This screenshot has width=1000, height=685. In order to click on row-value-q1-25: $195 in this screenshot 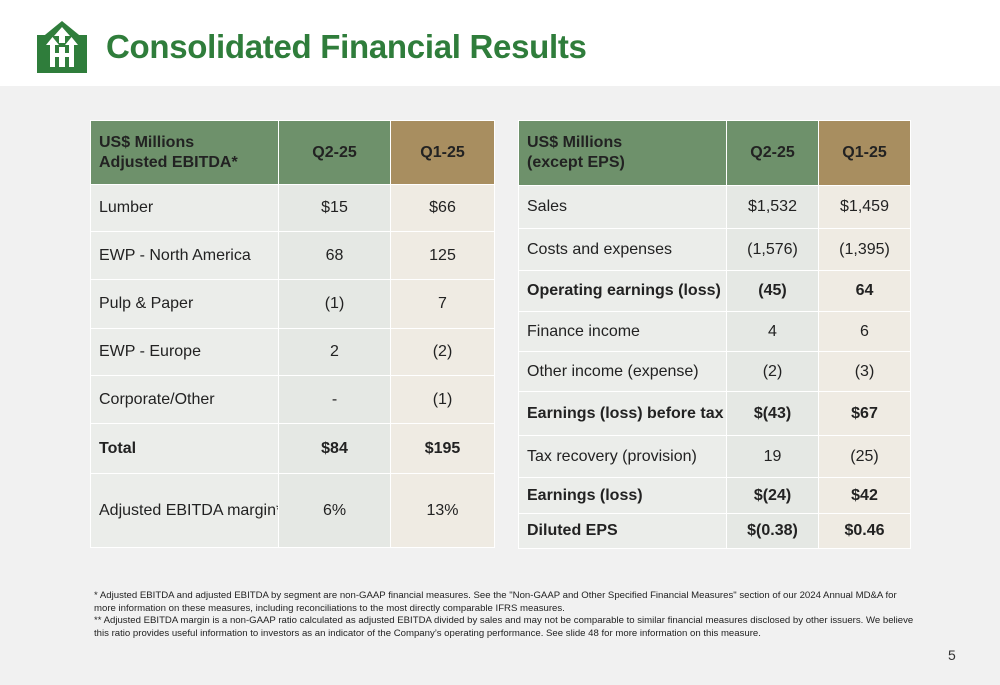, I will do `click(442, 448)`.